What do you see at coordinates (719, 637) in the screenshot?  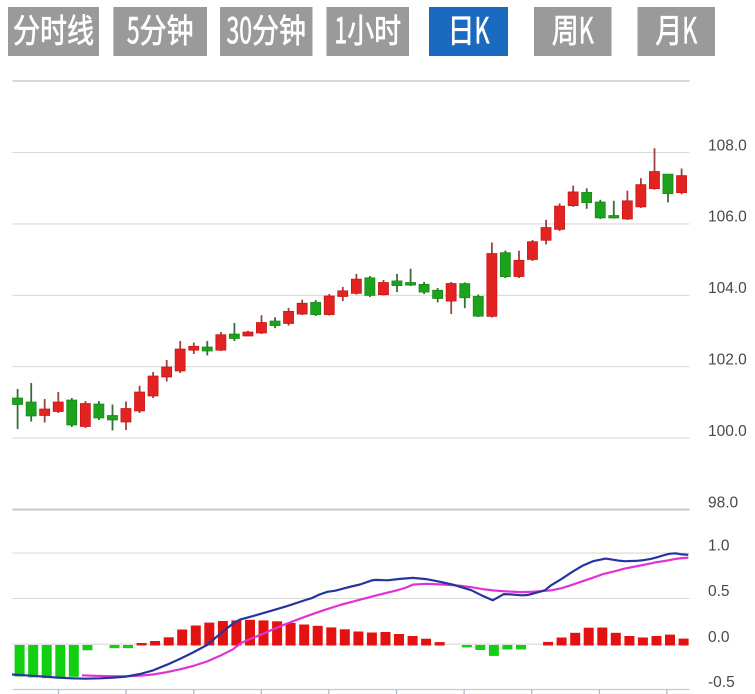 I see `svg-text: 0.0` at bounding box center [719, 637].